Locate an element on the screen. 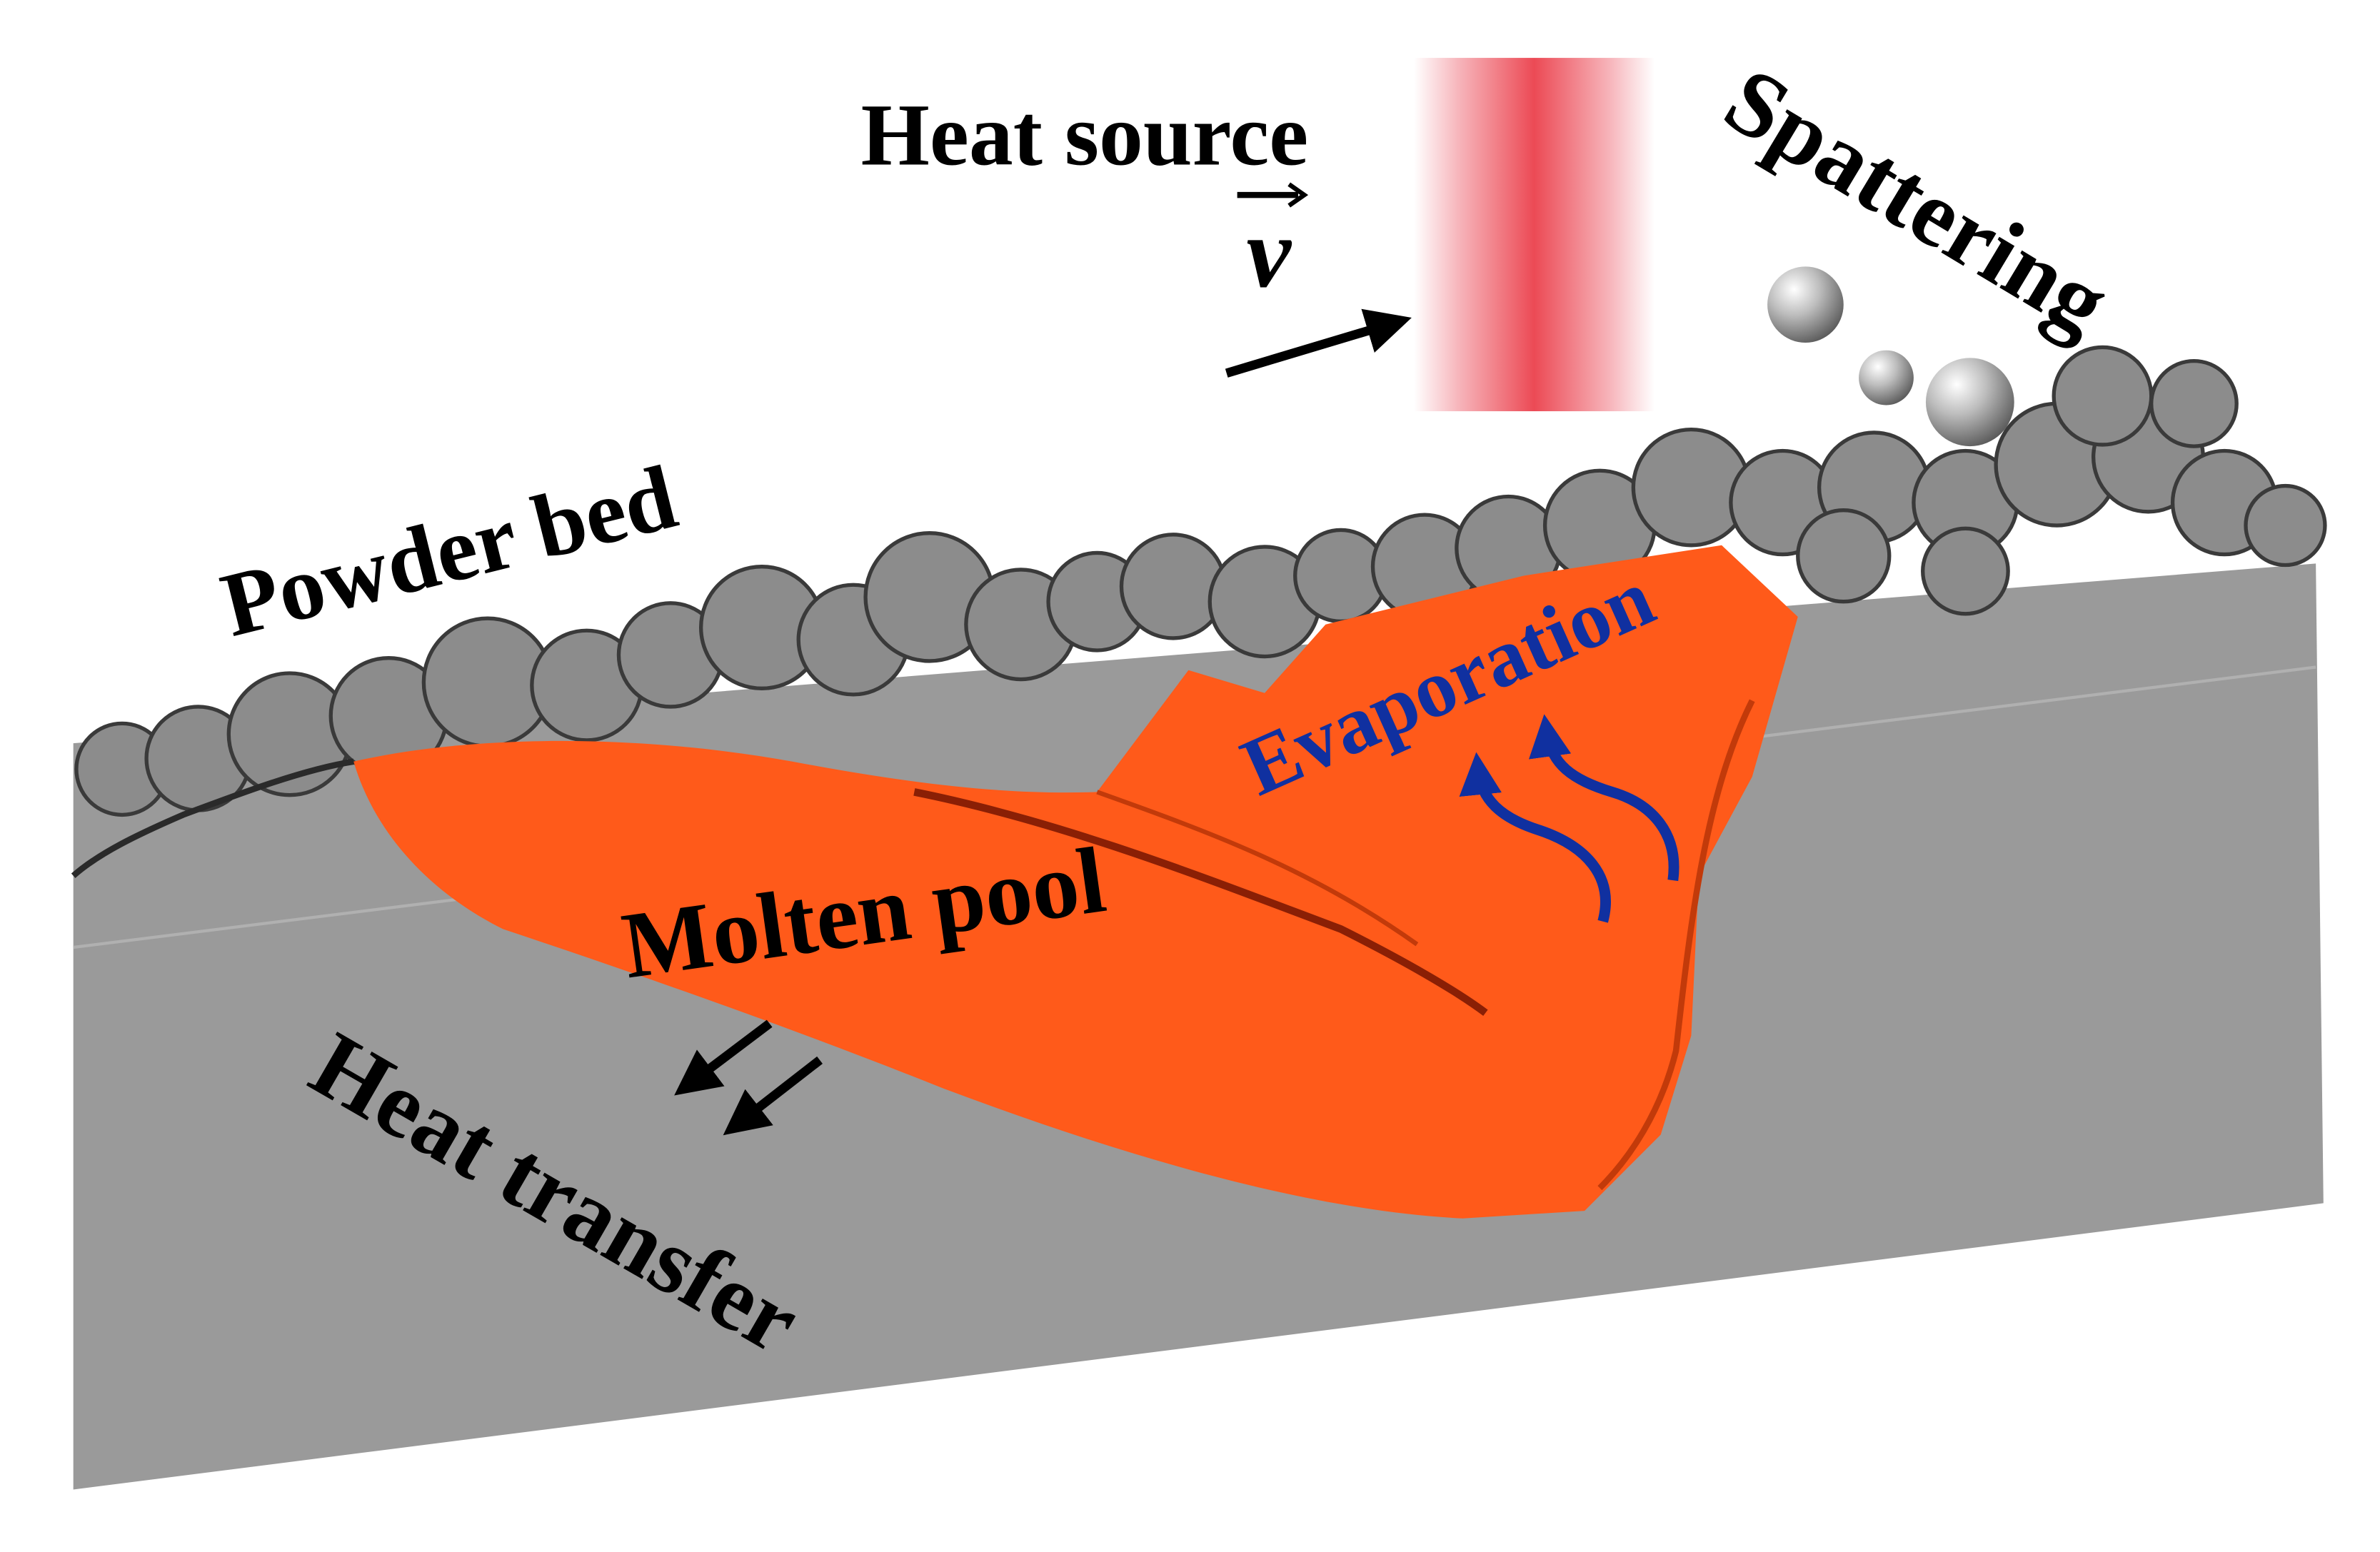 This screenshot has height=1552, width=2380. spatter-droplets is located at coordinates (1890, 356).